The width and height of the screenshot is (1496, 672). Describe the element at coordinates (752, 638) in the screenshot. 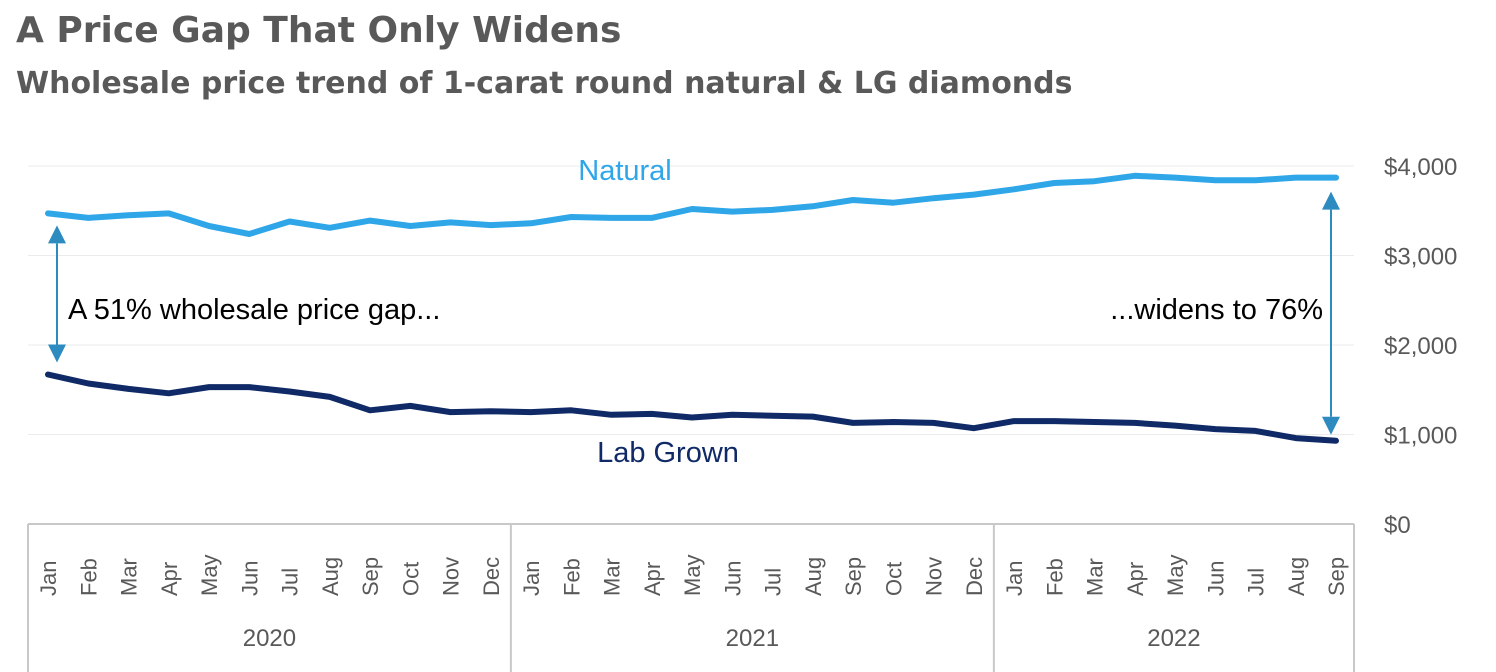

I see `x-group-label: 2021` at that location.